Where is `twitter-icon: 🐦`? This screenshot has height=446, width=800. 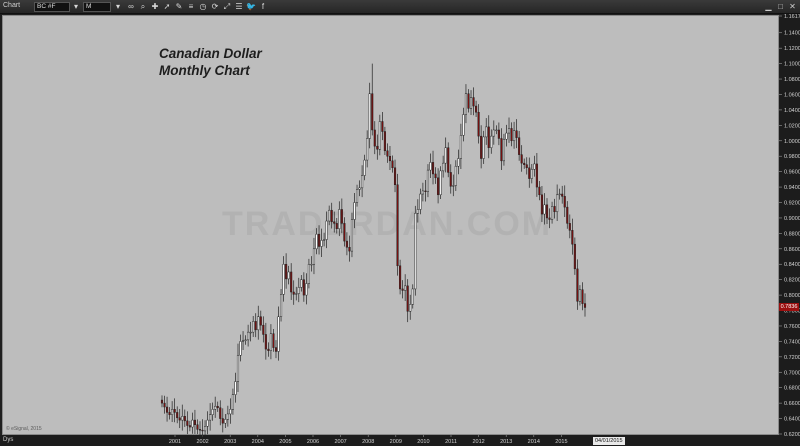
twitter-icon: 🐦 is located at coordinates (251, 6).